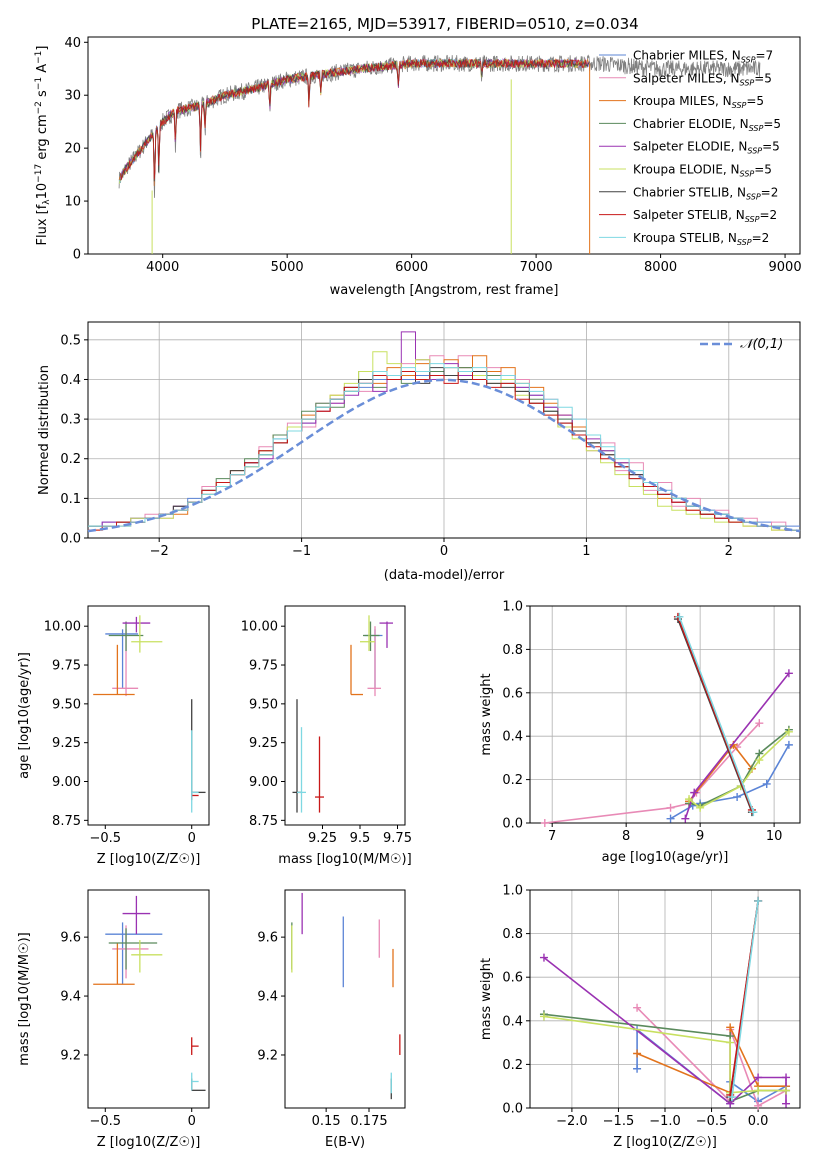  What do you see at coordinates (586, 551) in the screenshot?
I see `x-tick-label: 1` at bounding box center [586, 551].